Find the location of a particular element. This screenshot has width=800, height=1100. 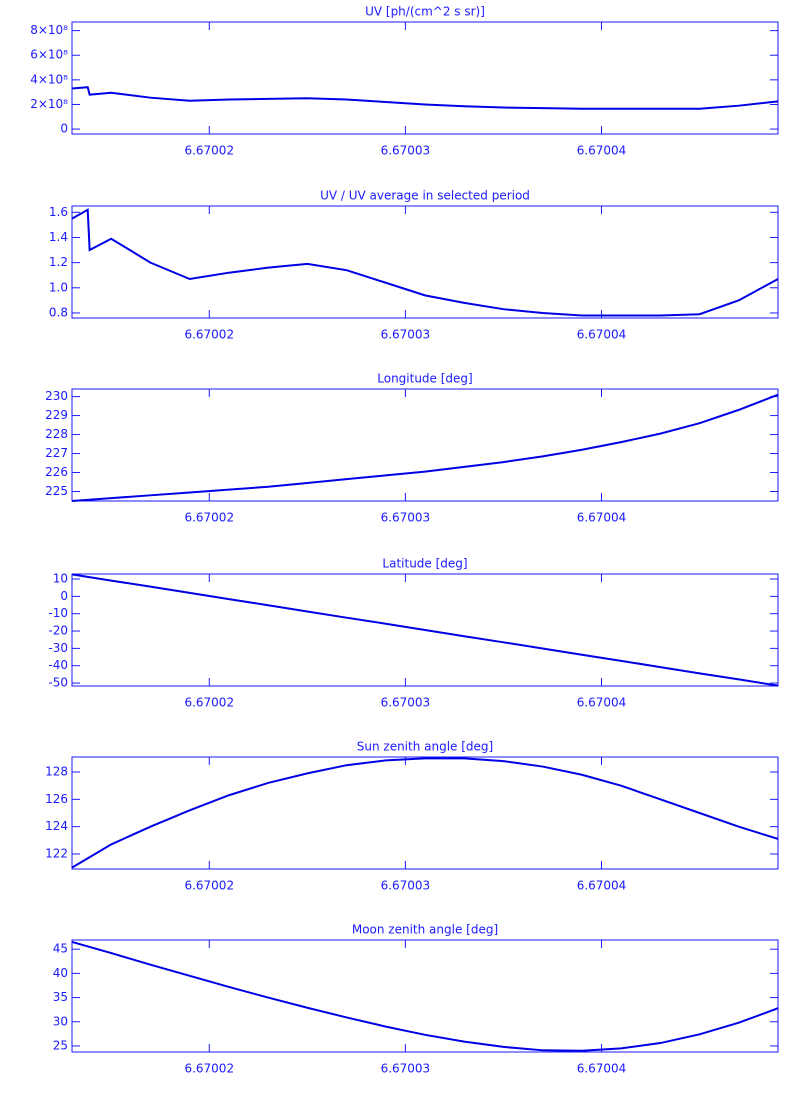

panel-title: UV [ph/(cm^2 s sr)] is located at coordinates (425, 12).